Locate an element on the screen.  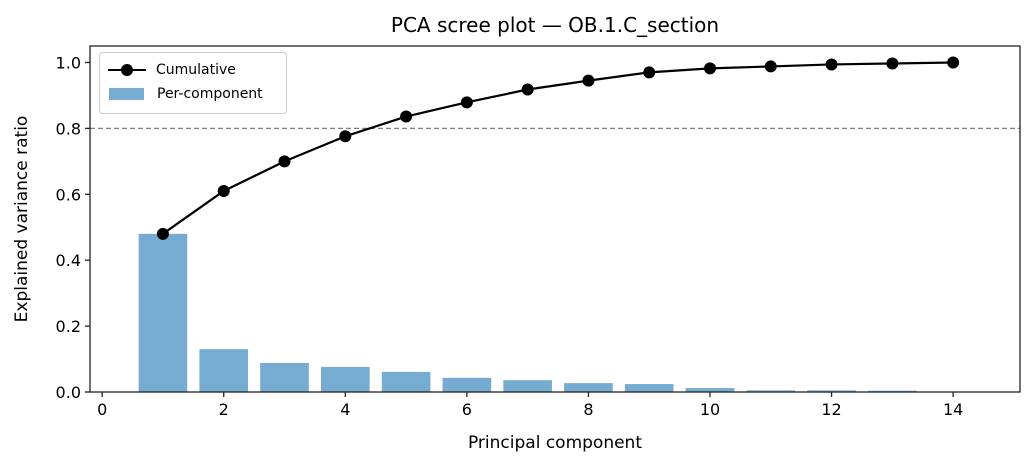
x-tick-label: 4 is located at coordinates (345, 409).